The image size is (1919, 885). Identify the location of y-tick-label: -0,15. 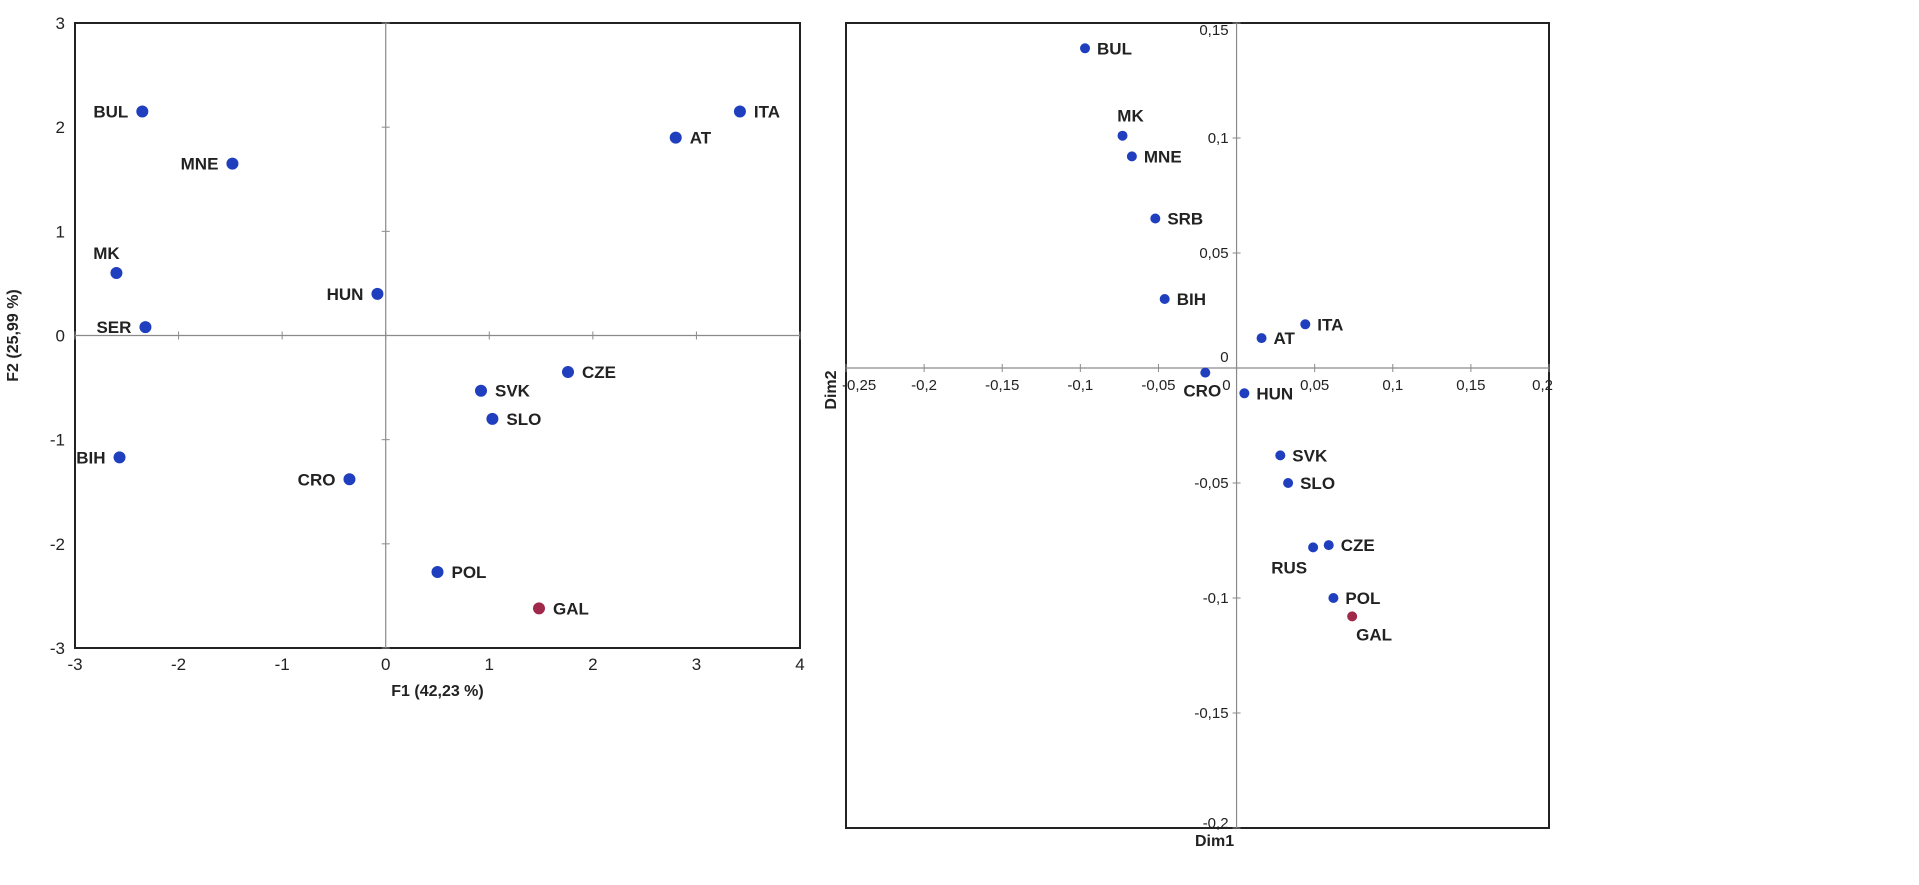
(1211, 713).